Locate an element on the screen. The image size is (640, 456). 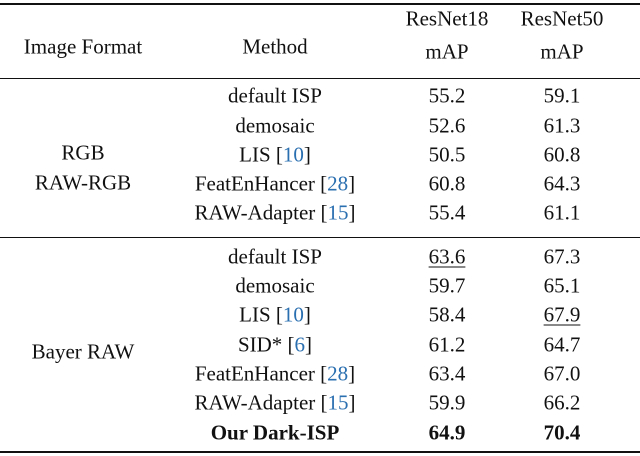
map-cell: 58.4 is located at coordinates (447, 314).